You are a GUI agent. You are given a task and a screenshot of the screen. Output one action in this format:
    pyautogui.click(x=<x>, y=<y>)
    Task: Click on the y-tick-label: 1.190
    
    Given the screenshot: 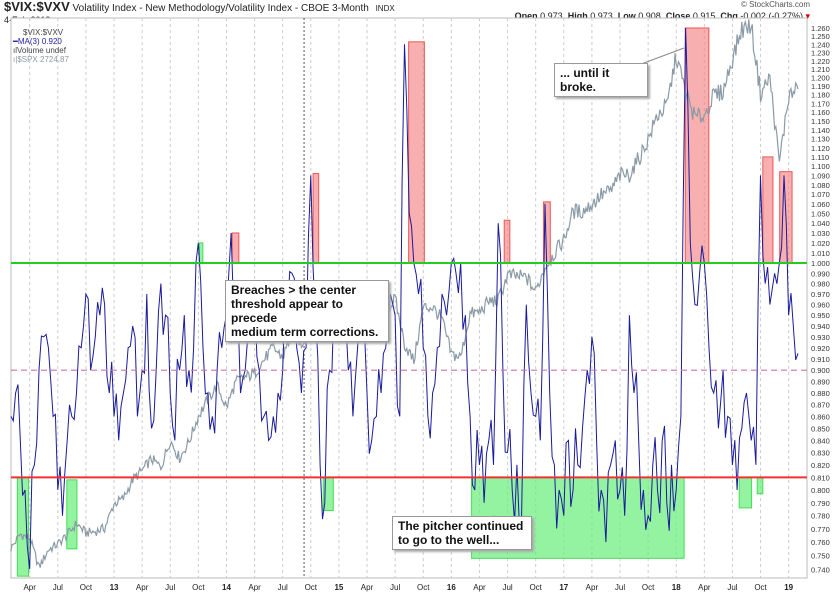 What is the action you would take?
    pyautogui.click(x=820, y=86)
    